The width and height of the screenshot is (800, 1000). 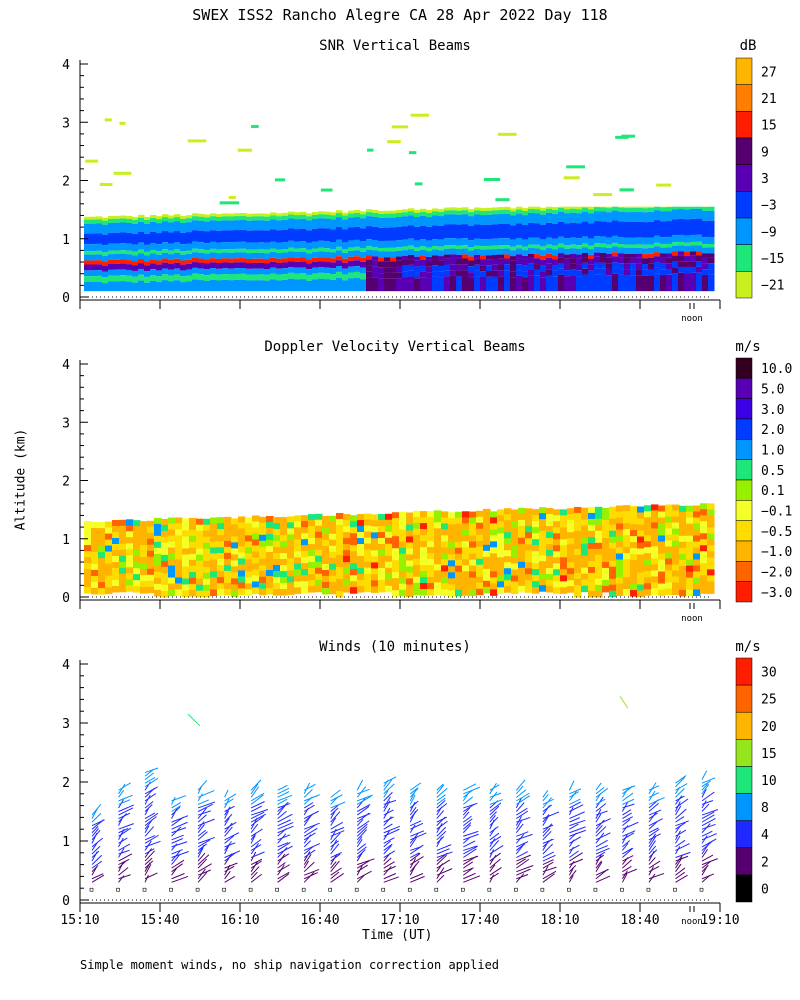 I want to click on panel1-y-tick-label: 0, so click(x=66, y=298).